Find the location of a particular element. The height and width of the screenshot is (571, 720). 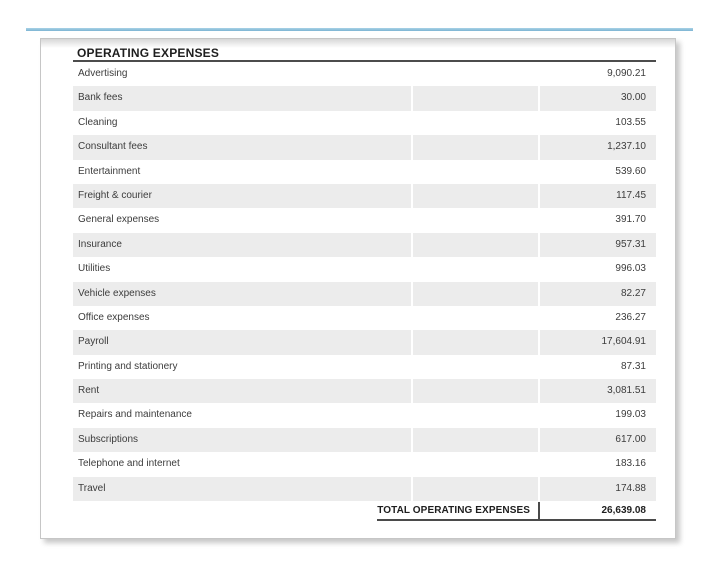

expense-amount: 103.55 is located at coordinates (598, 123).